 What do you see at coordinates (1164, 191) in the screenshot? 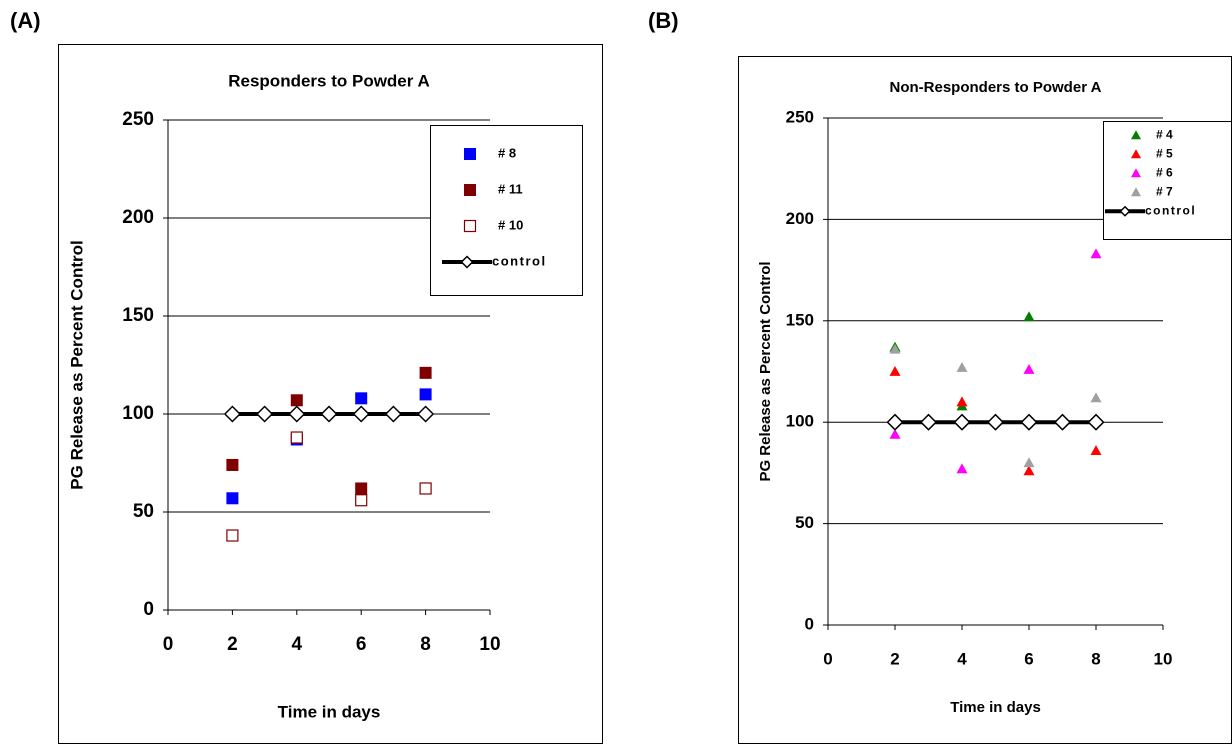
I see `legend-label: # 7` at bounding box center [1164, 191].